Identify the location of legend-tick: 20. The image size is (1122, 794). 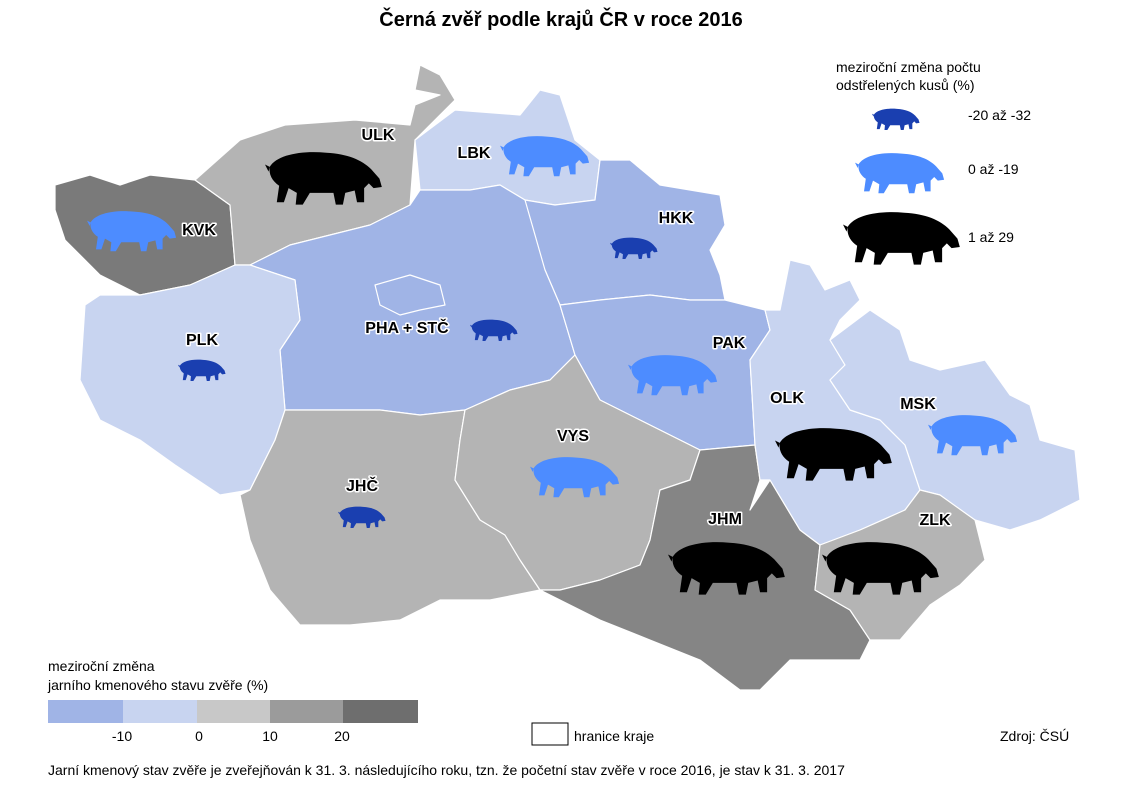
(342, 736).